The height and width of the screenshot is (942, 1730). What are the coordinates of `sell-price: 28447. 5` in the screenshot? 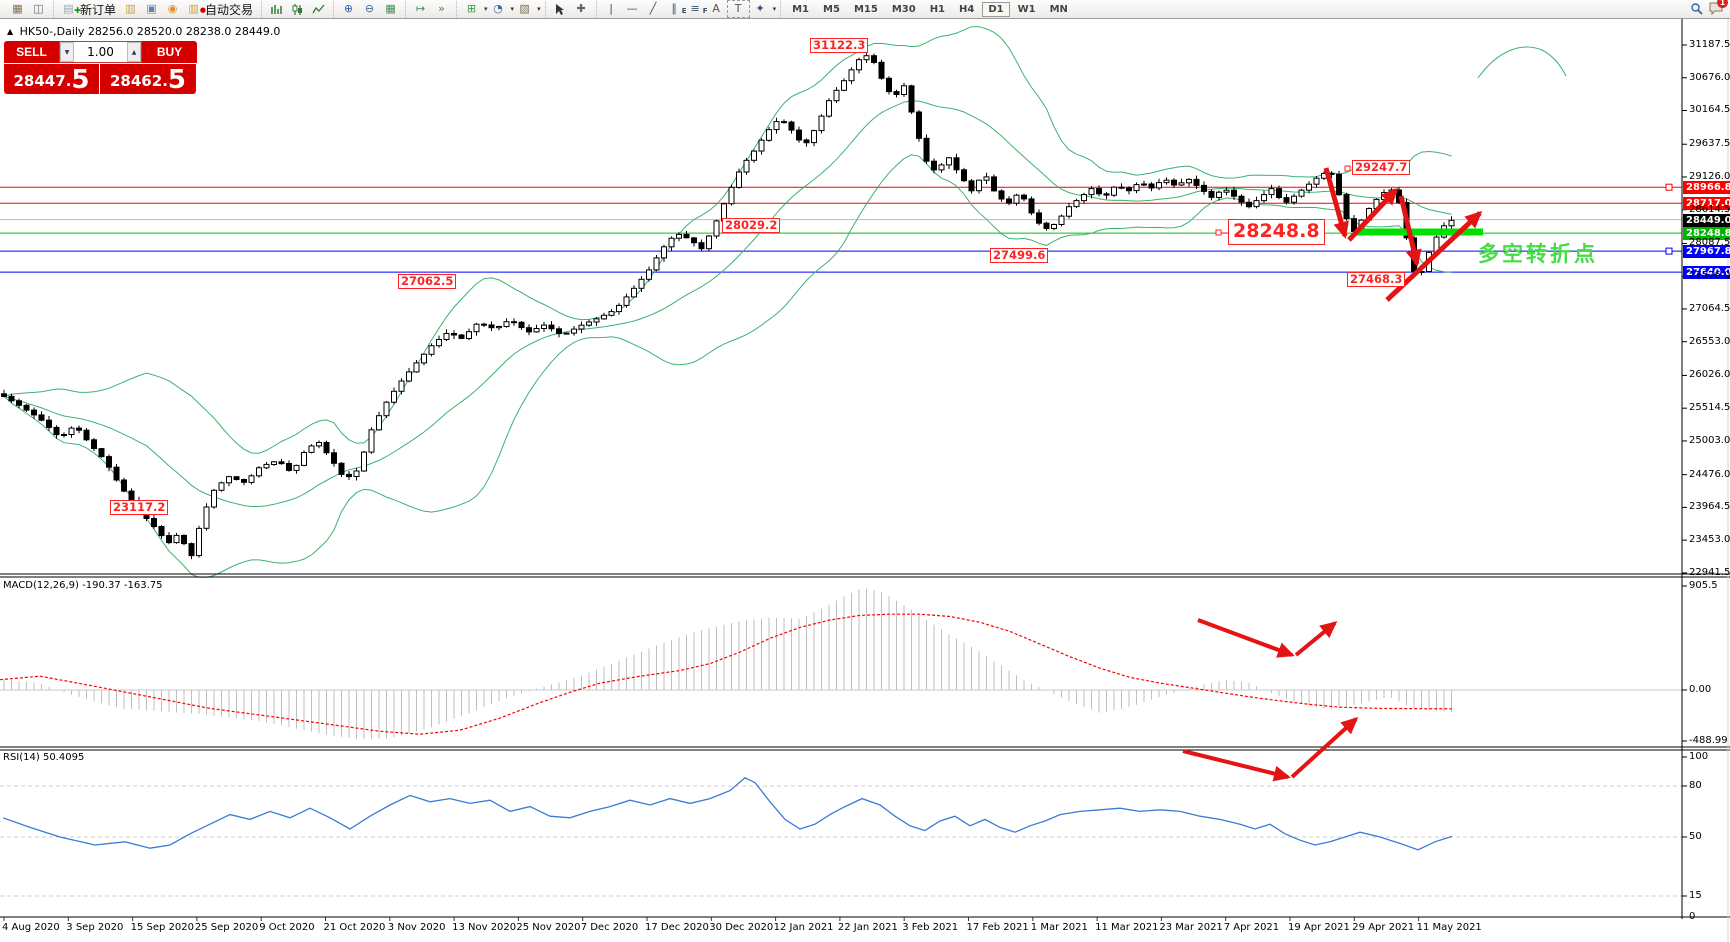 It's located at (52, 79).